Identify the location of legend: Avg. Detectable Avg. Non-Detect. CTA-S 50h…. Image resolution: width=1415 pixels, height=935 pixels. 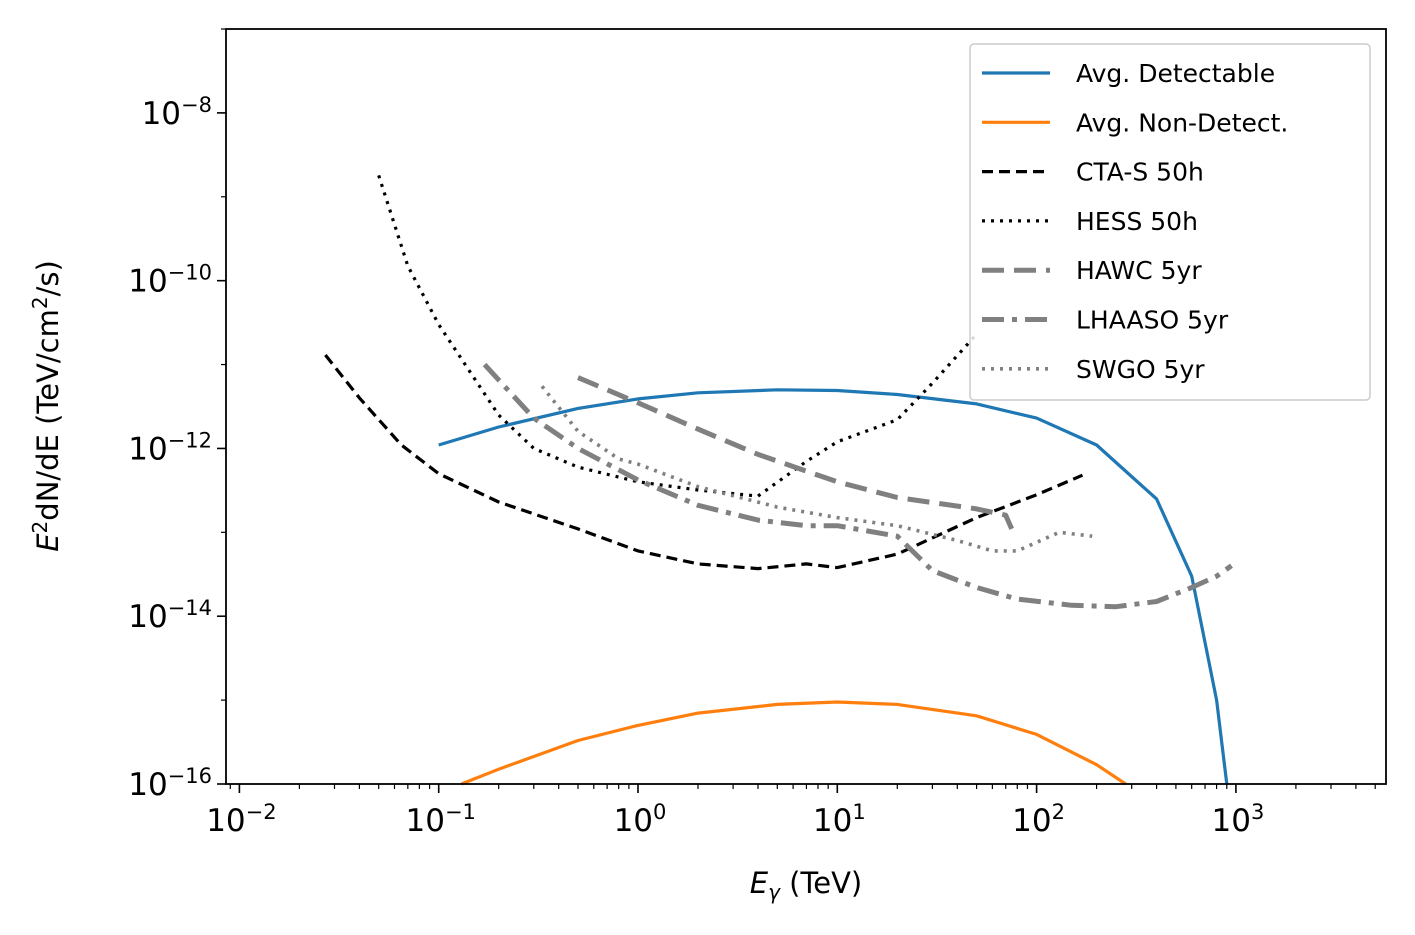
(1170, 222).